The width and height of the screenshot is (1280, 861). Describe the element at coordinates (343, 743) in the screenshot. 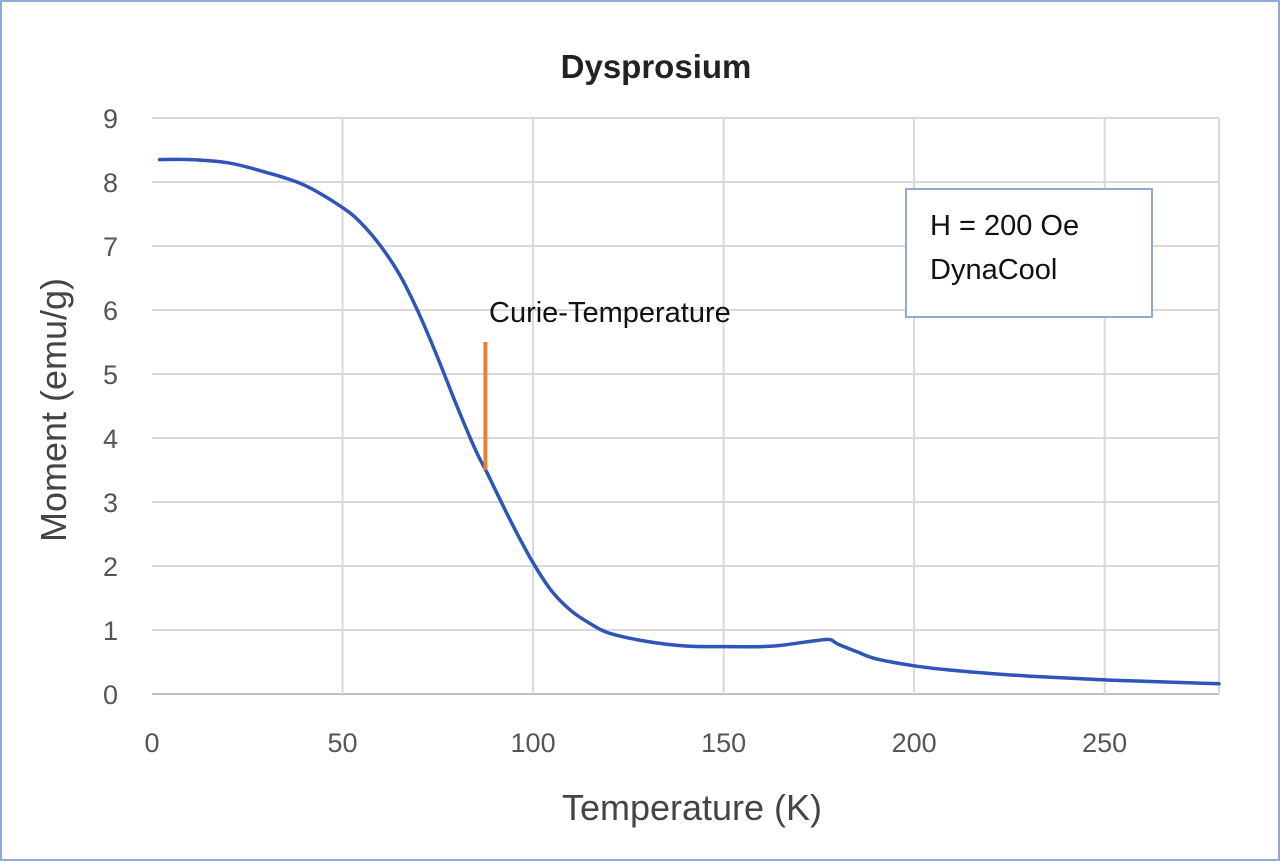

I see `x-tick-label: 50` at that location.